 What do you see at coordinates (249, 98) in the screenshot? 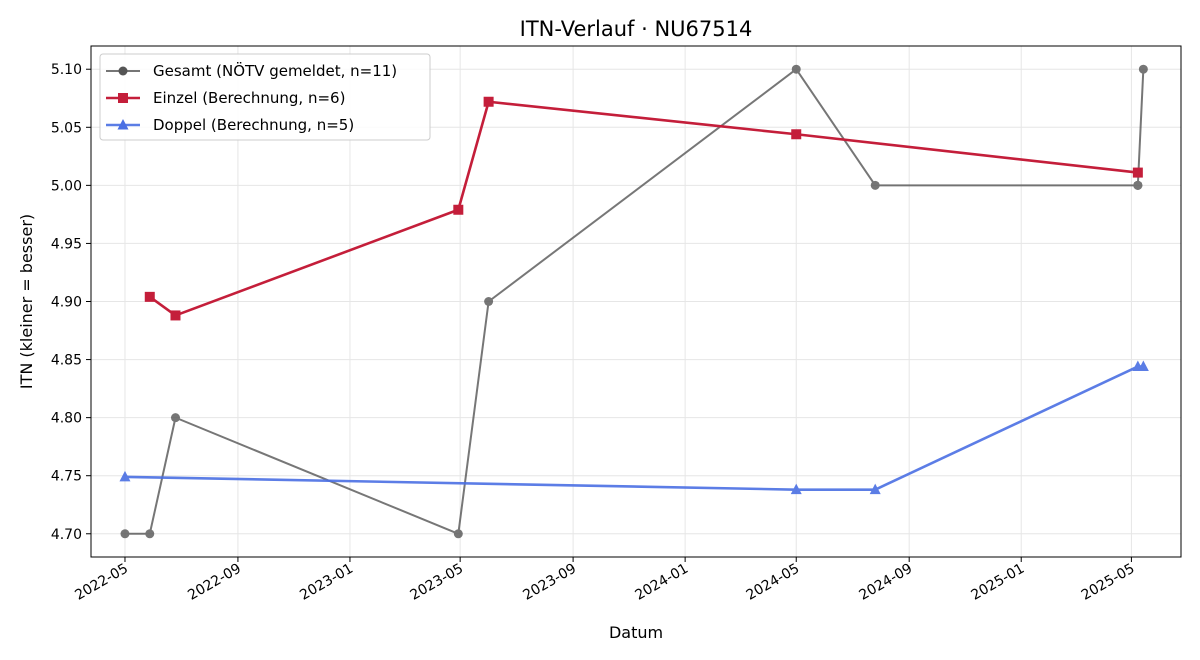
I see `legend-label: Einzel (Berechnung, n=6)` at bounding box center [249, 98].